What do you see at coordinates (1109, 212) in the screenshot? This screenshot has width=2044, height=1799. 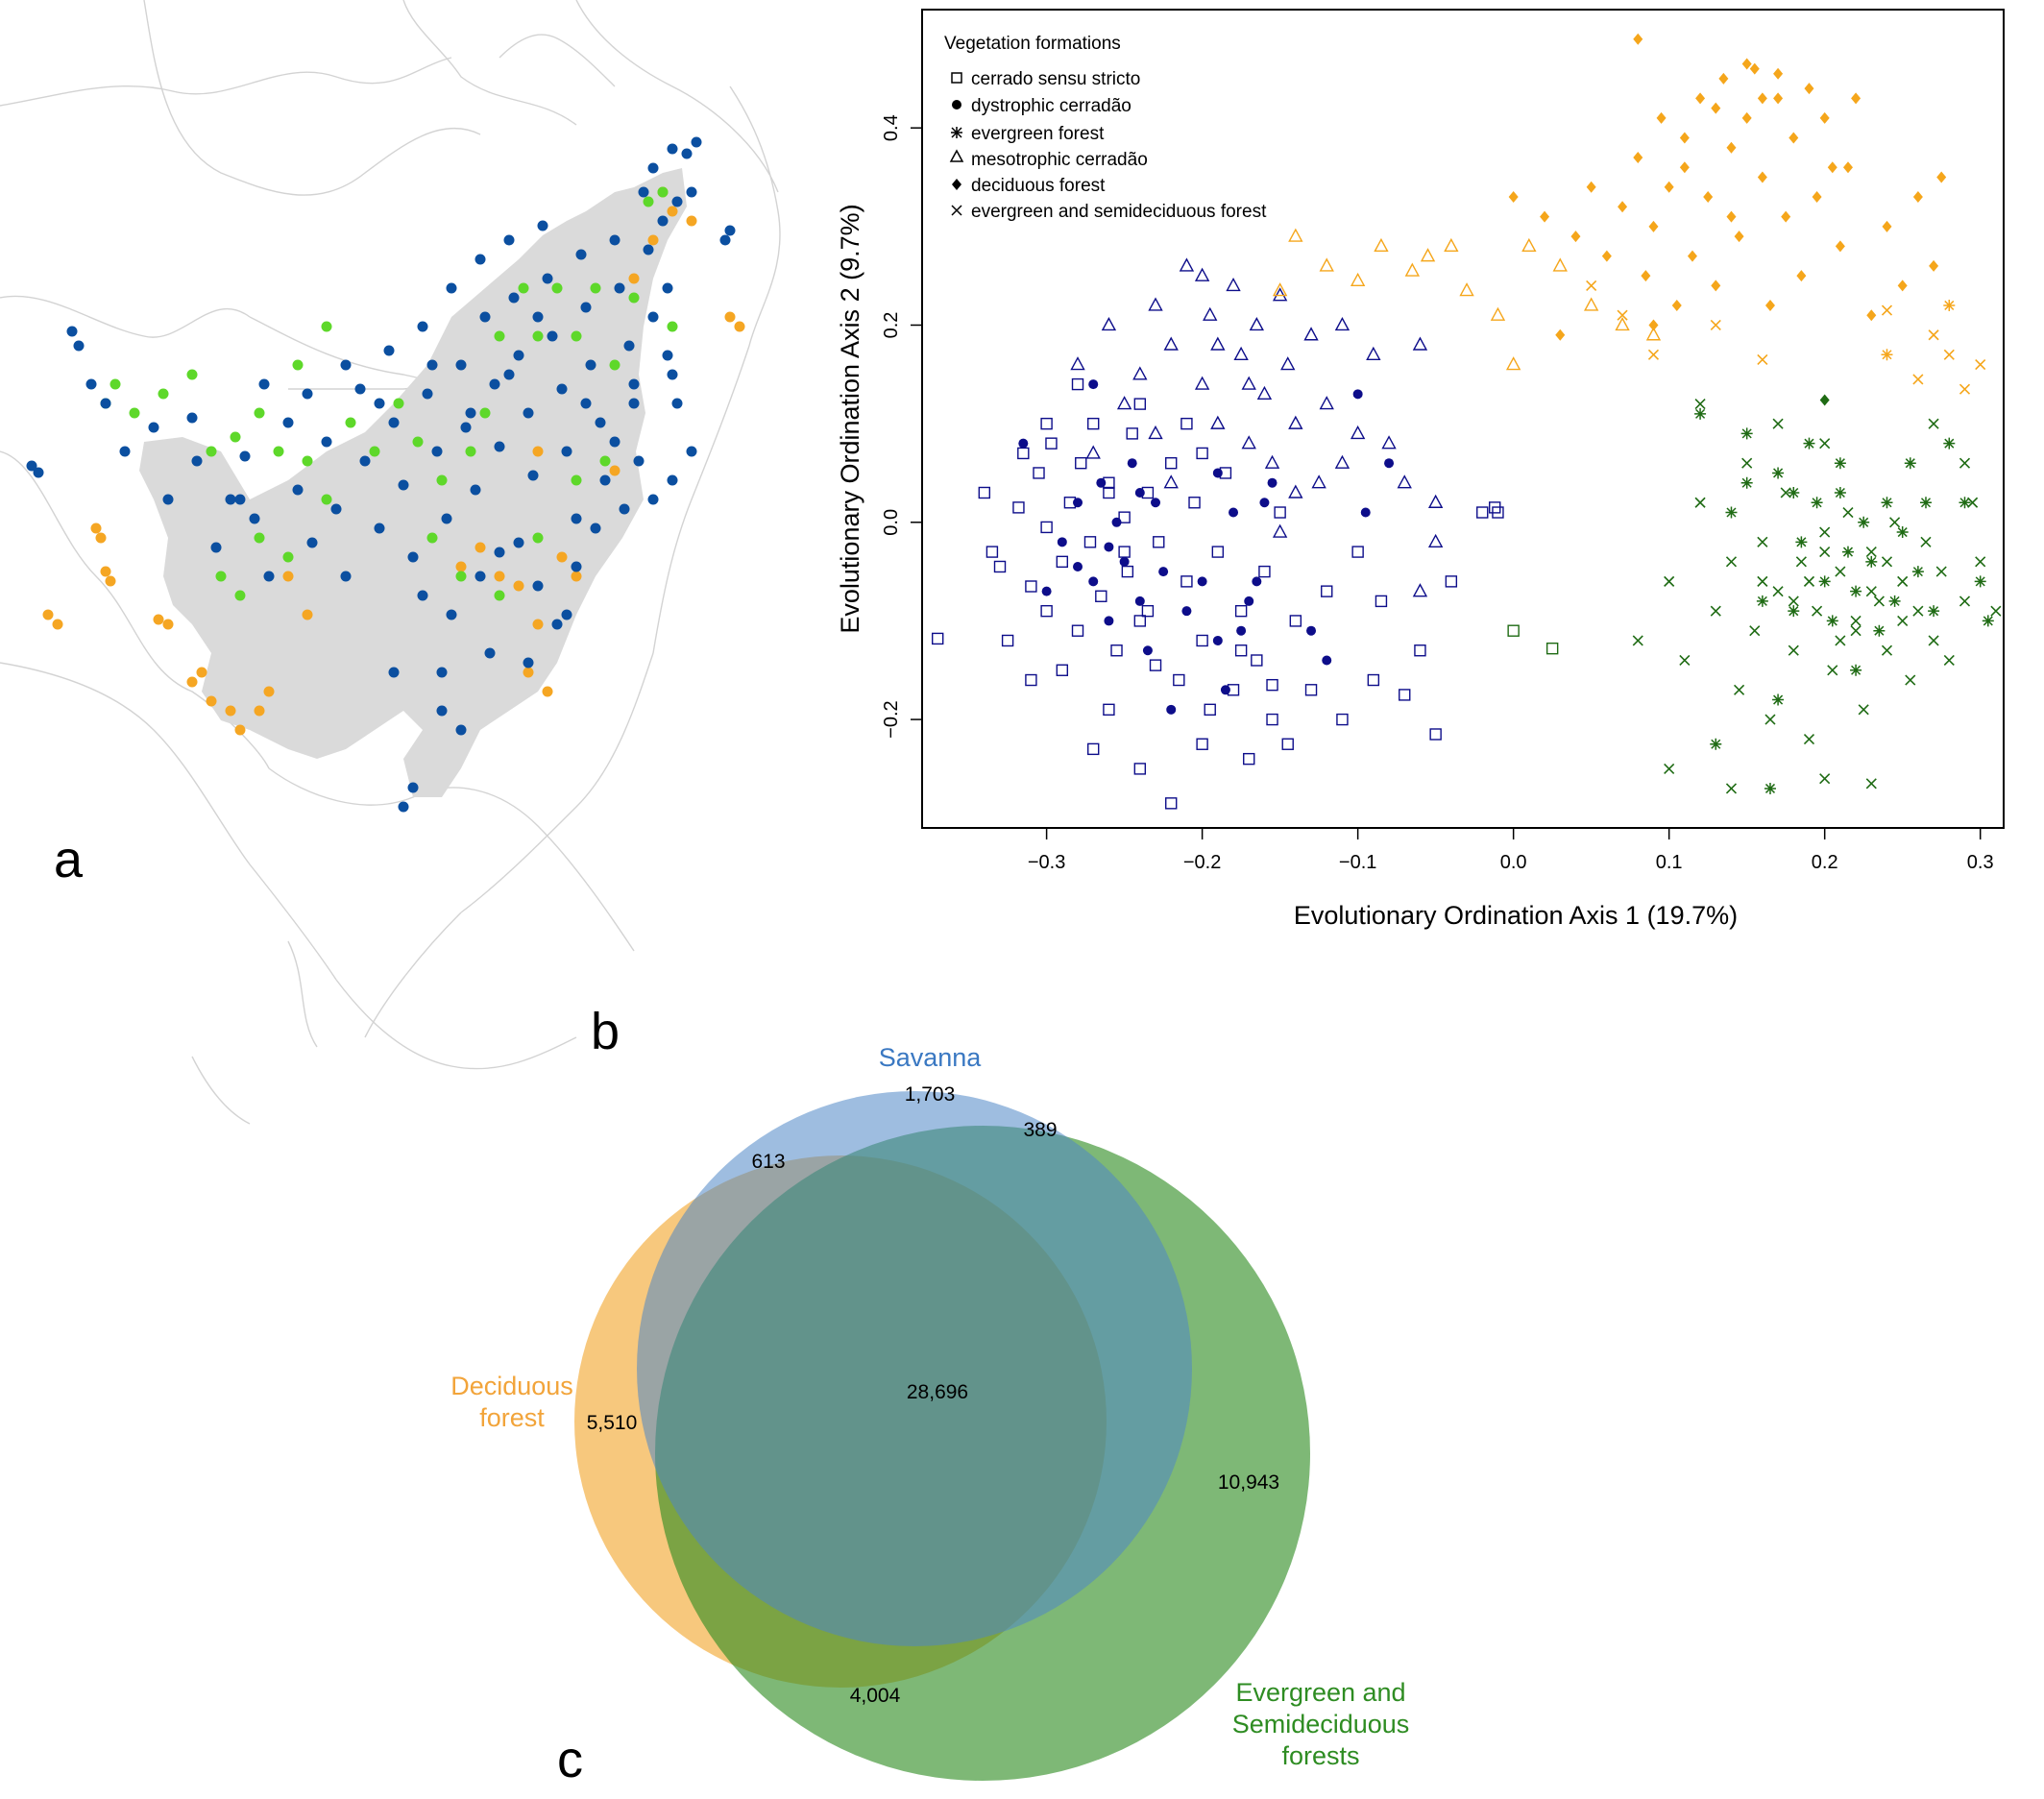 I see `legend-item-semideciduous: evergreen and semideciduous forest` at bounding box center [1109, 212].